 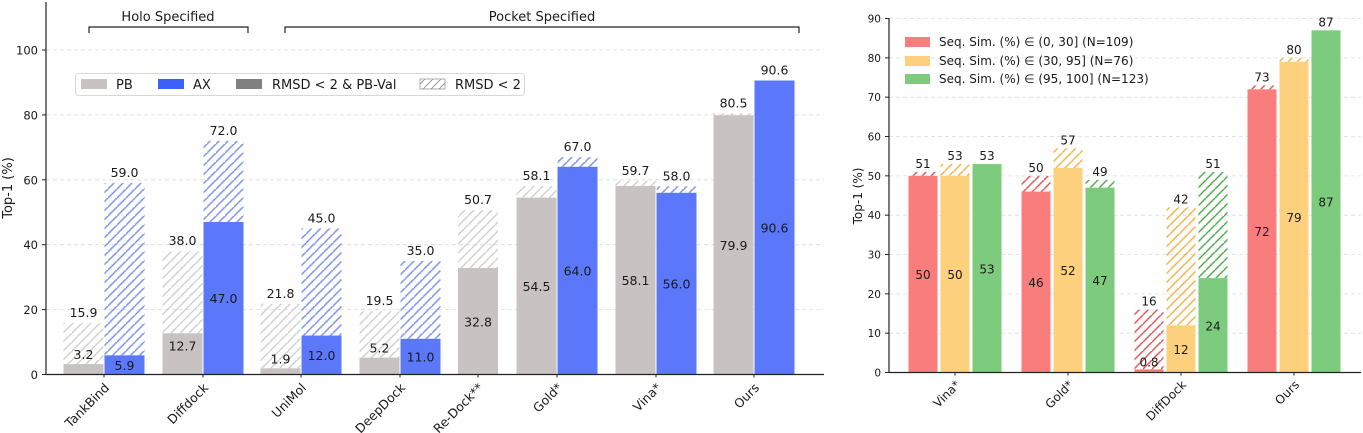 What do you see at coordinates (1181, 265) in the screenshot?
I see `bar-group-diffdock: 16 0.8 42 12 51 24` at bounding box center [1181, 265].